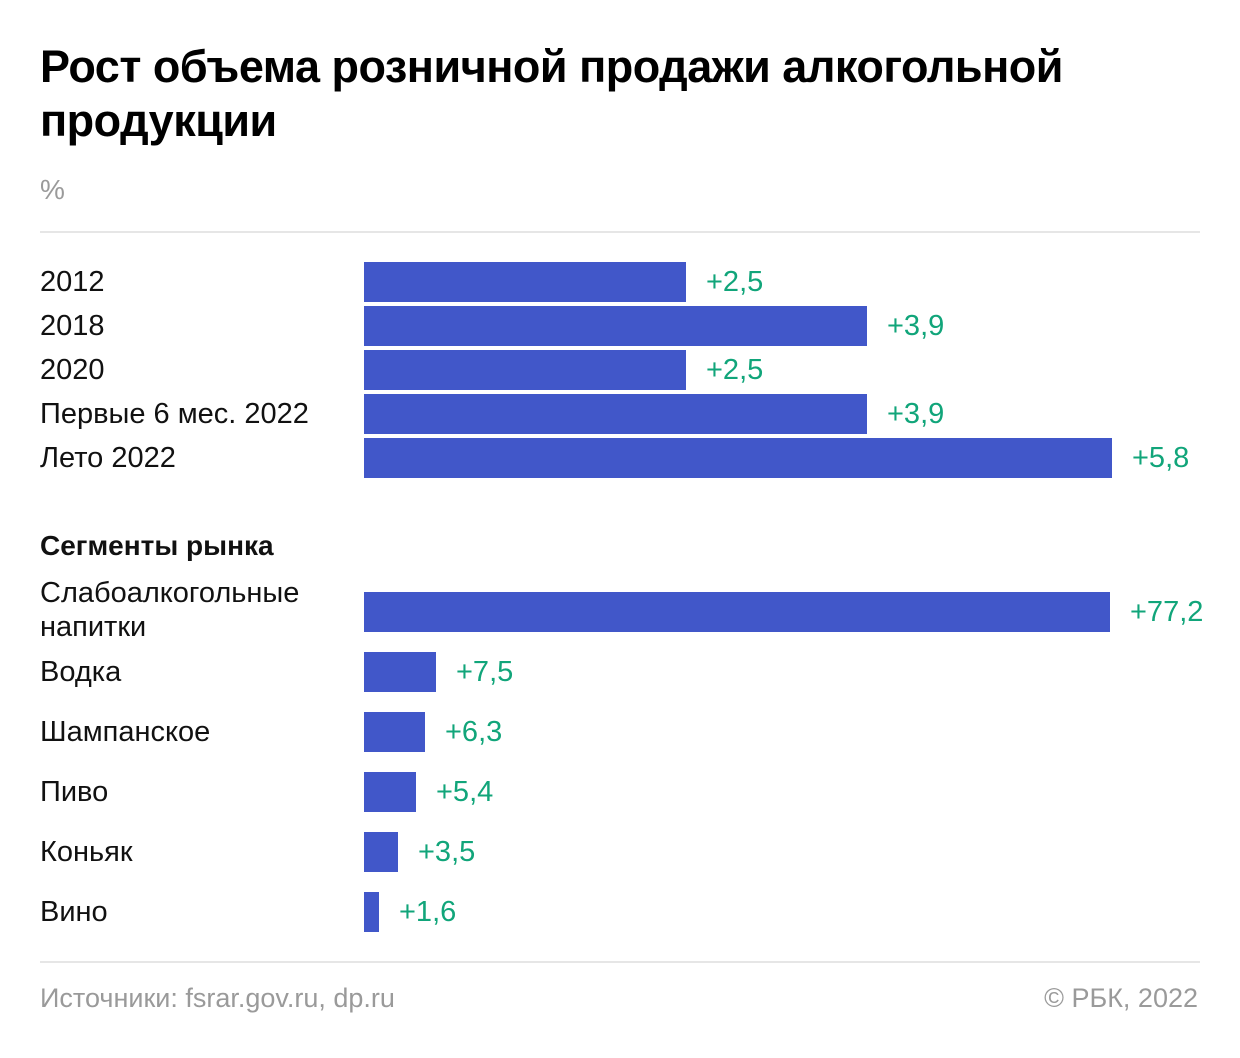 The image size is (1240, 1058). Describe the element at coordinates (1167, 612) in the screenshot. I see `value-label: +77,2` at that location.